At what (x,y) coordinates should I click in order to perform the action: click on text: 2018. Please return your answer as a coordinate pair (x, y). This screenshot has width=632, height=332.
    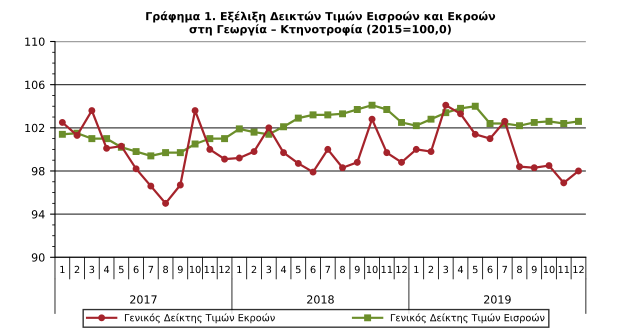
    Looking at the image, I should click on (320, 299).